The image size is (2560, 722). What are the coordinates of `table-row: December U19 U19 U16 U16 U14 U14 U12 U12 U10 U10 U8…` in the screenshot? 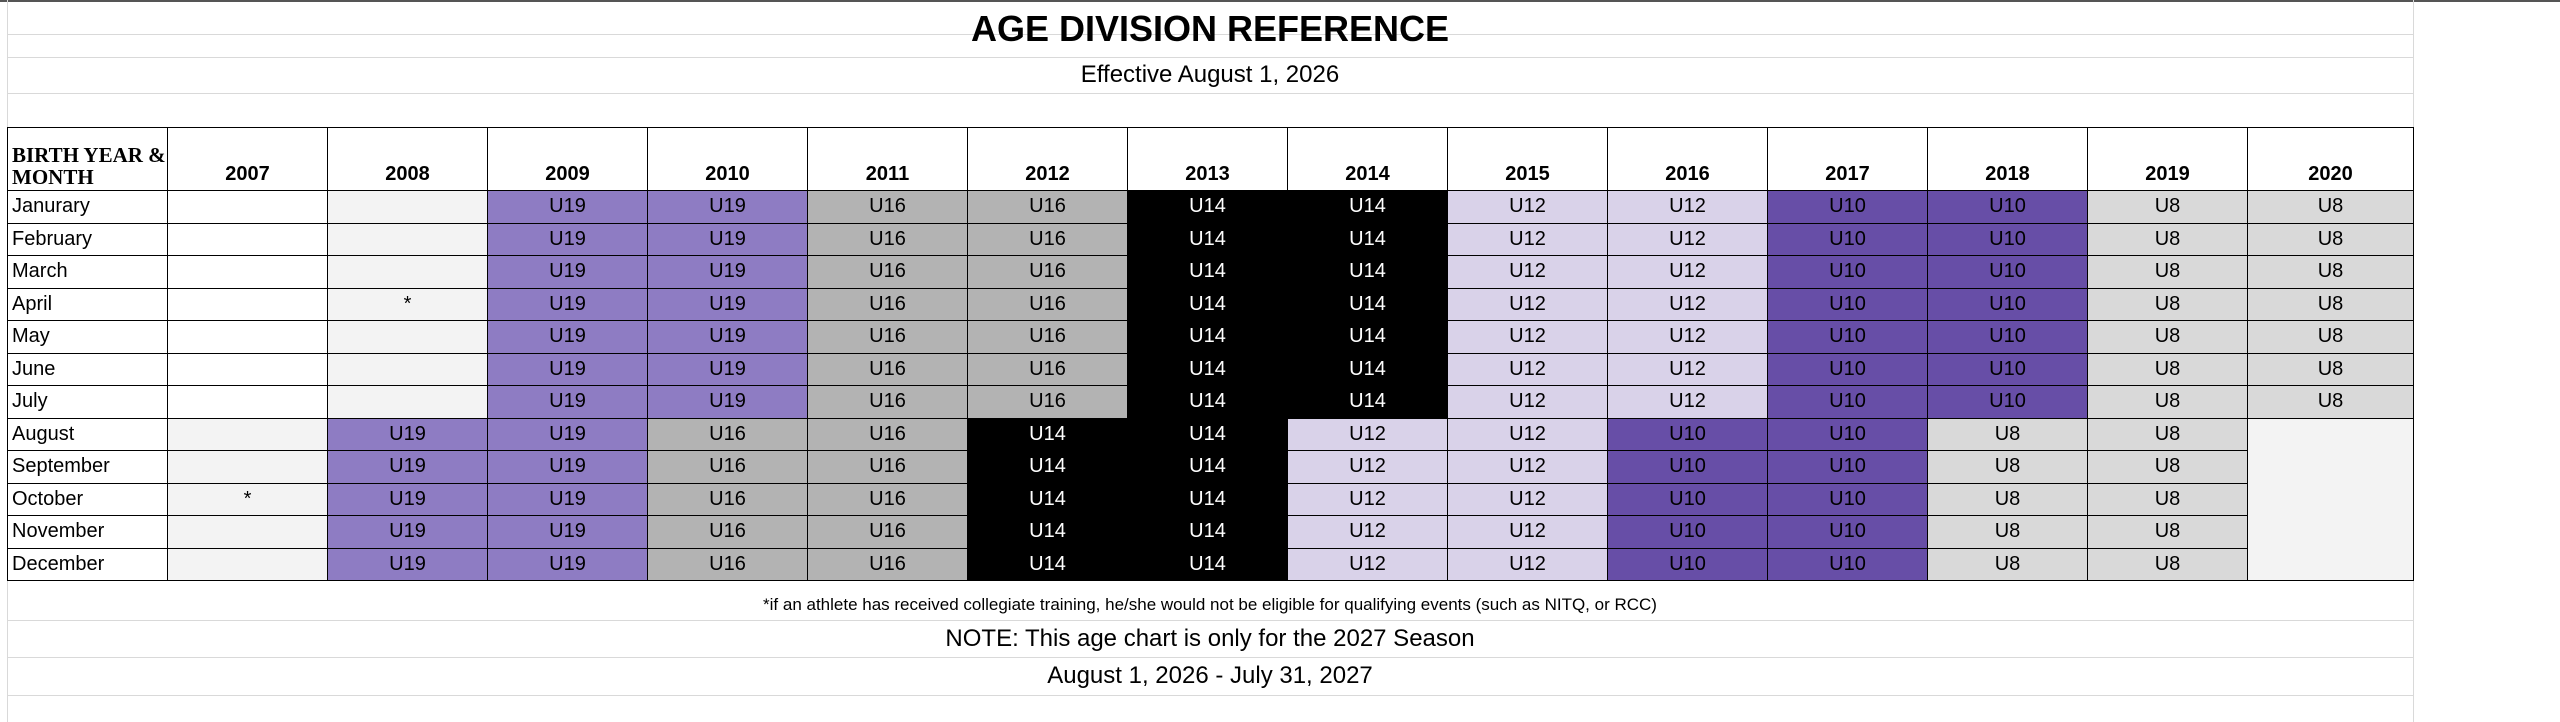 It's located at (1210, 564).